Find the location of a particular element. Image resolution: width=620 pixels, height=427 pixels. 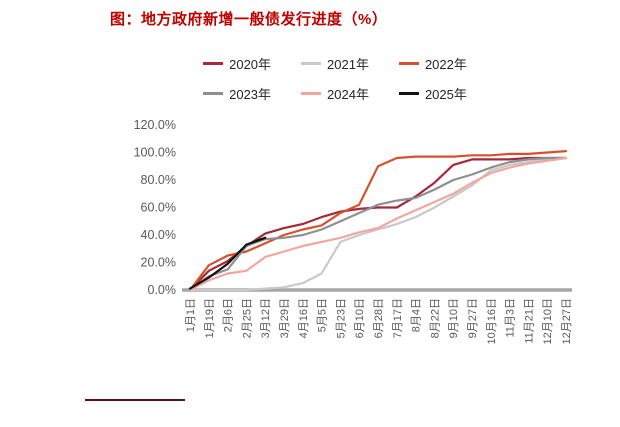

x-axis-tick-label: 11月3日 is located at coordinates (511, 318).